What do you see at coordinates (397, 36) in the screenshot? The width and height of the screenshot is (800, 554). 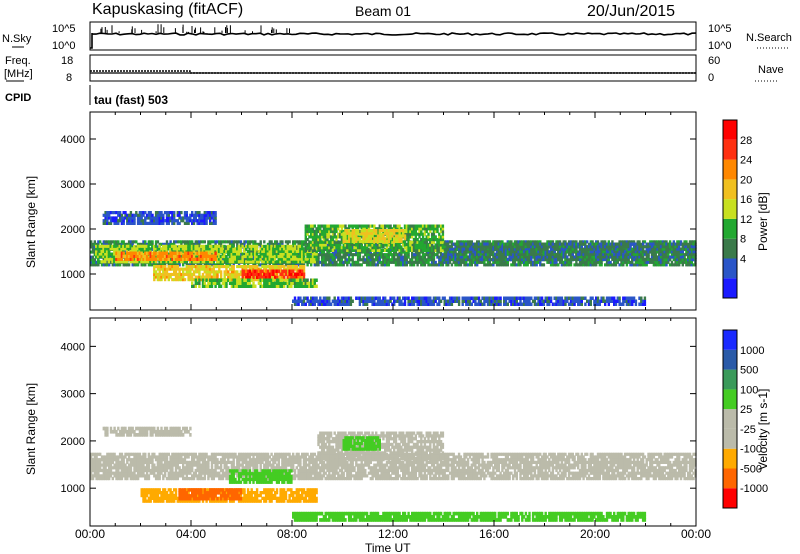 I see `nsky-panel: N.Sky 10^5 10^0 10^5 10^0 N.Search` at bounding box center [397, 36].